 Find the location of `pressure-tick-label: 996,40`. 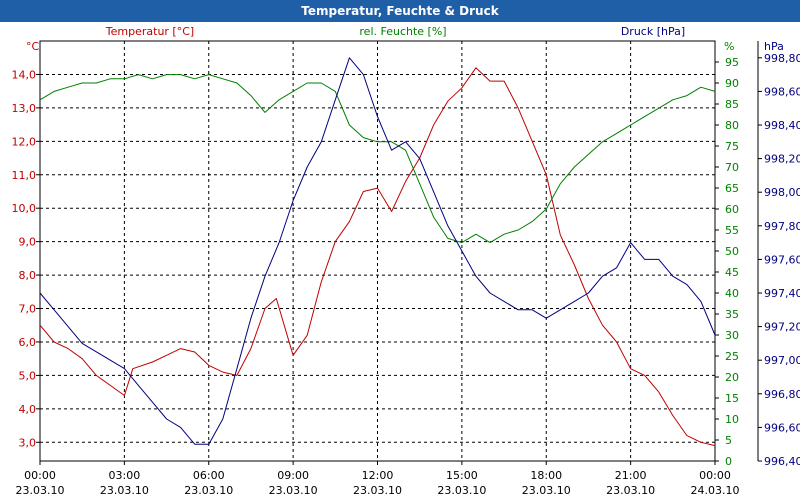

pressure-tick-label: 996,40 is located at coordinates (782, 461).